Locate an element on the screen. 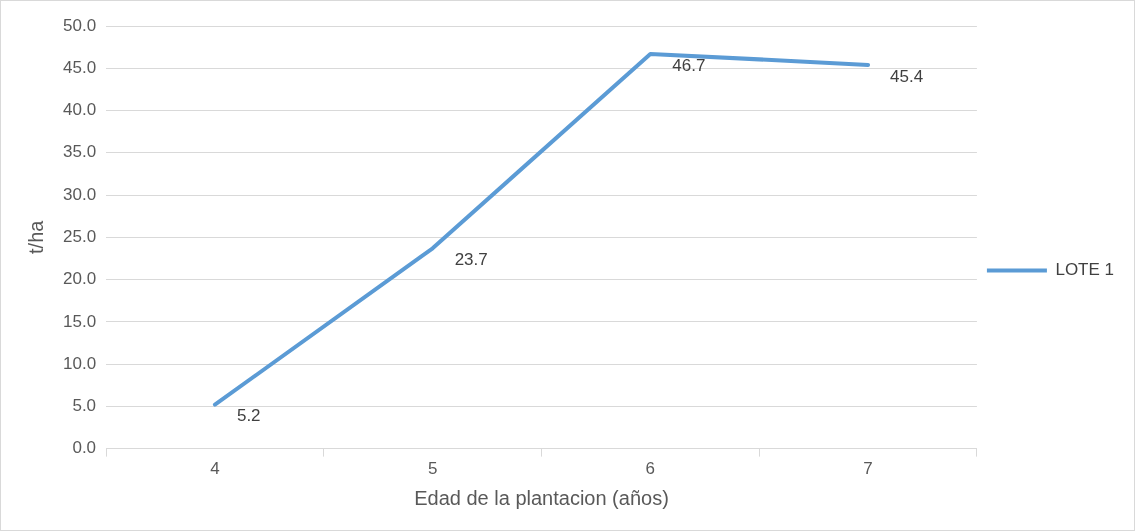  y-tick-label: 15.0 is located at coordinates (79, 321).